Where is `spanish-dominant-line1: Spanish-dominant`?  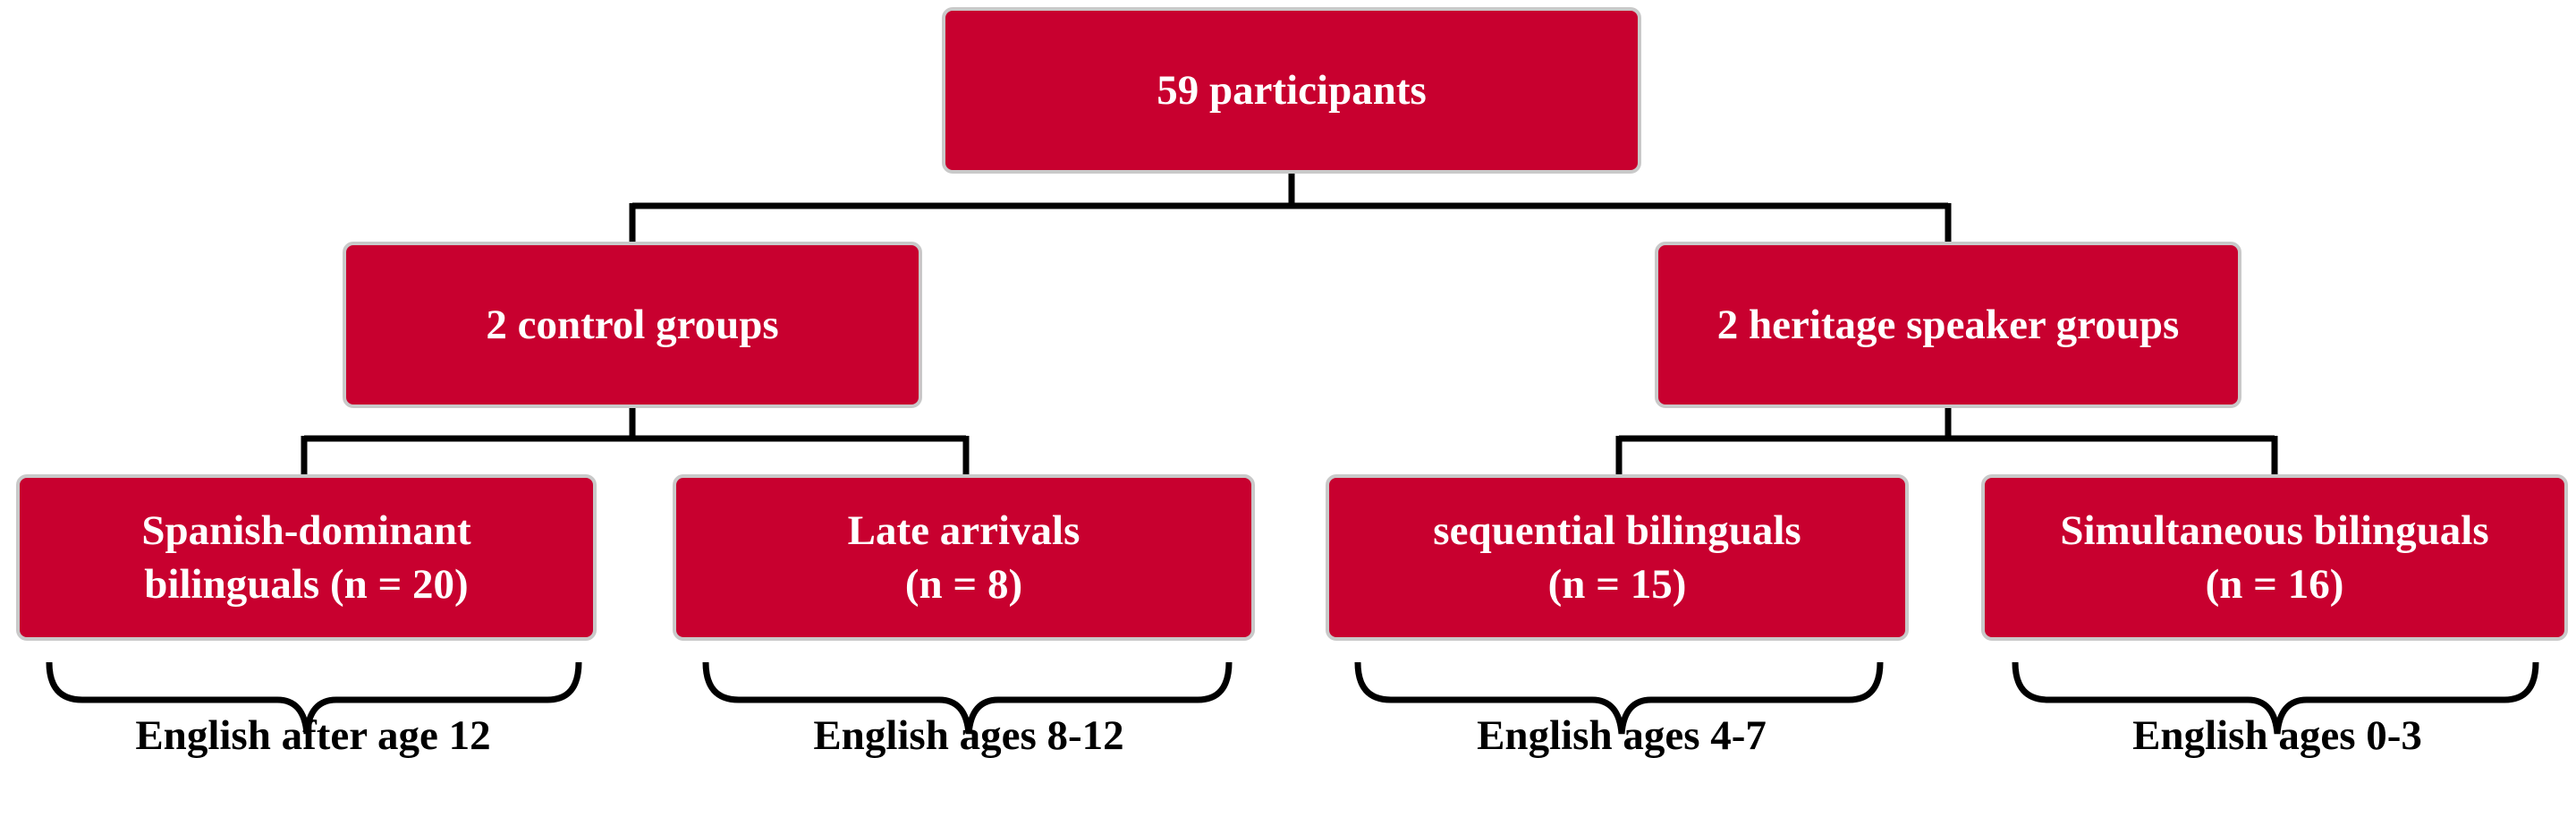 spanish-dominant-line1: Spanish-dominant is located at coordinates (306, 530).